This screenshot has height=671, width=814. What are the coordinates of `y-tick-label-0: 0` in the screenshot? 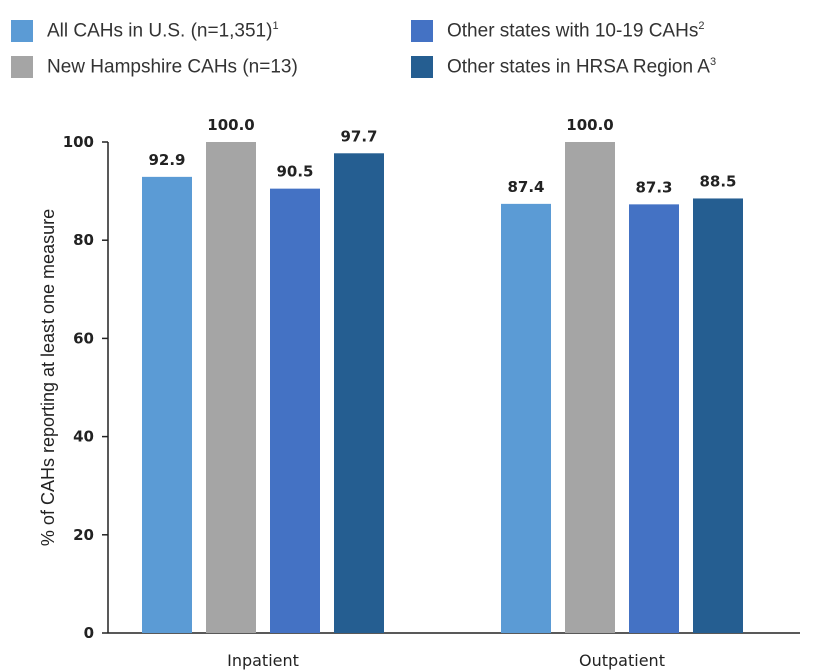 It's located at (89, 633).